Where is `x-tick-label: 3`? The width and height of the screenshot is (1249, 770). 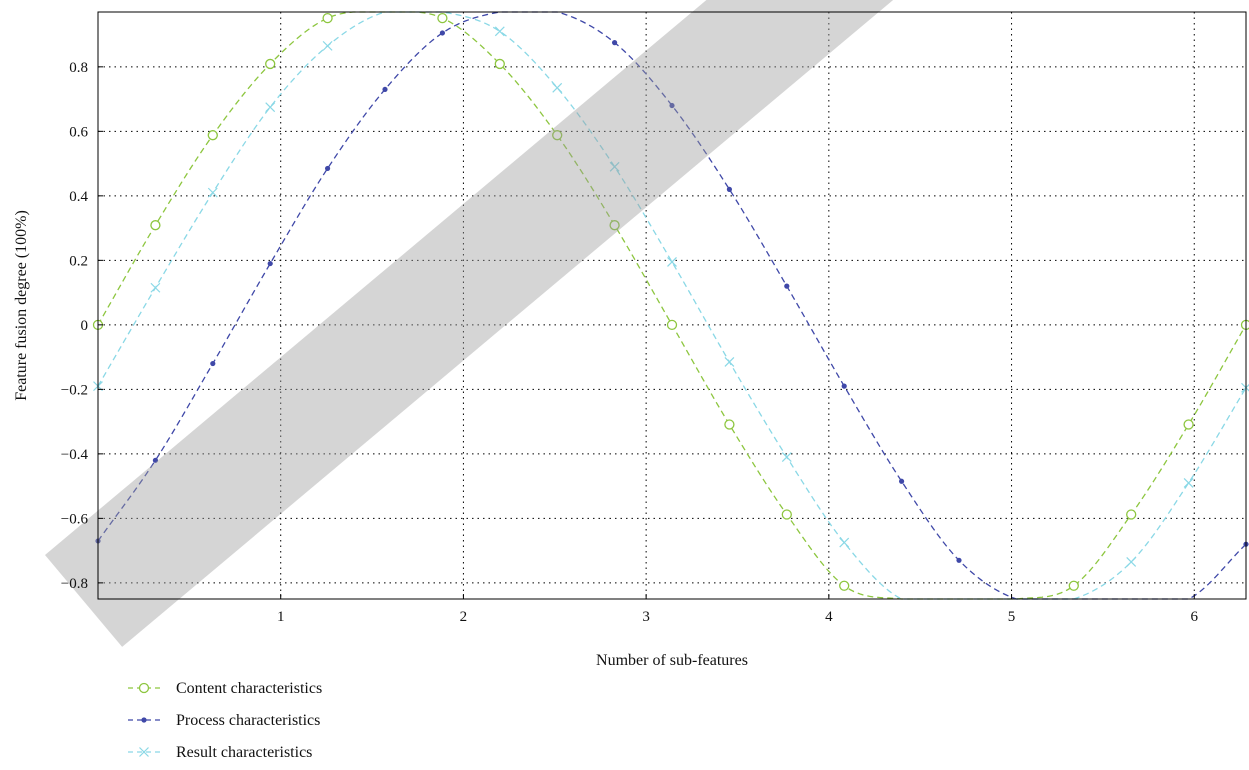
x-tick-label: 3 is located at coordinates (646, 617).